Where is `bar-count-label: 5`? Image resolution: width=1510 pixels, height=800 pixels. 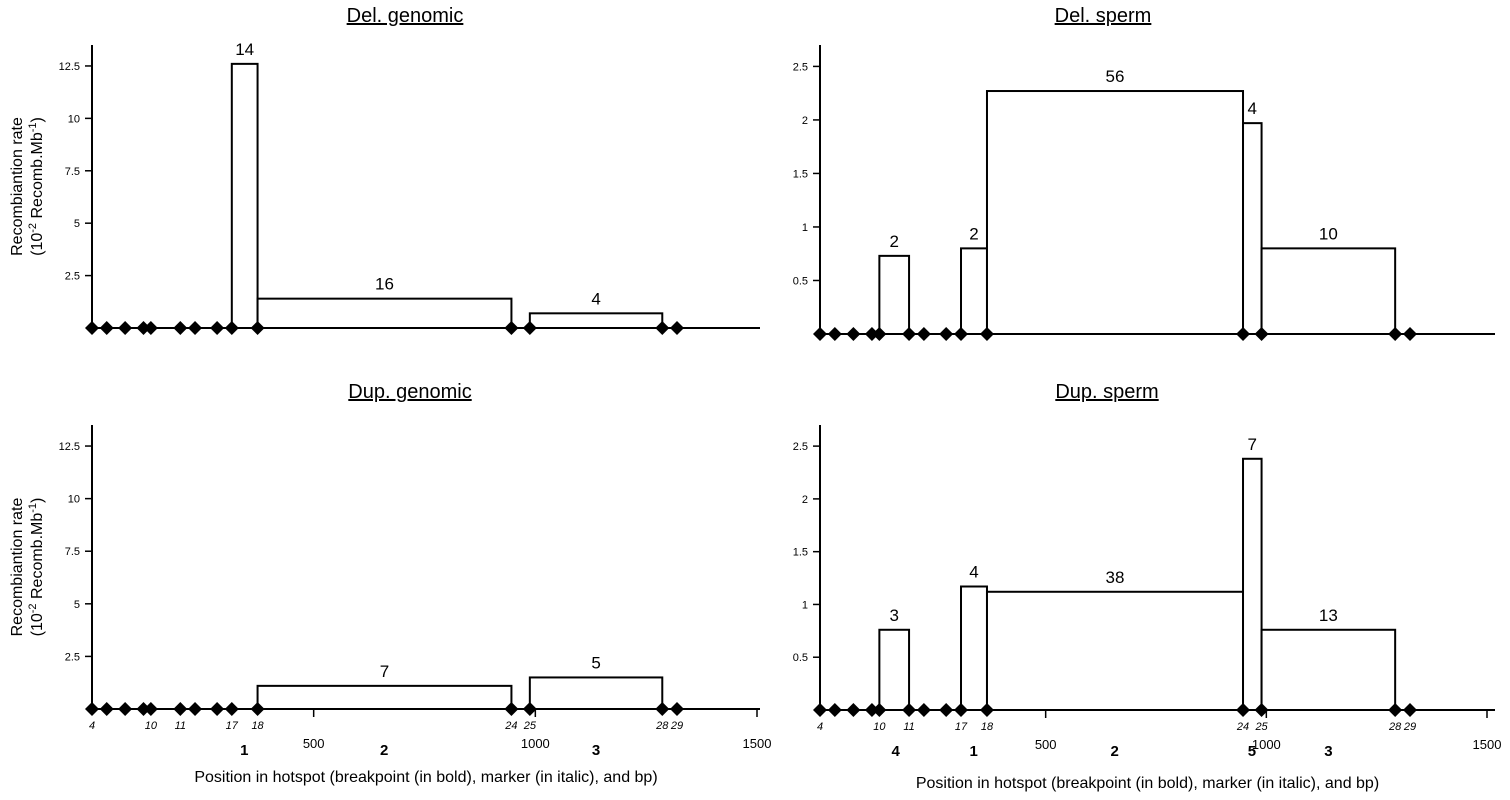
bar-count-label: 5 is located at coordinates (595, 662).